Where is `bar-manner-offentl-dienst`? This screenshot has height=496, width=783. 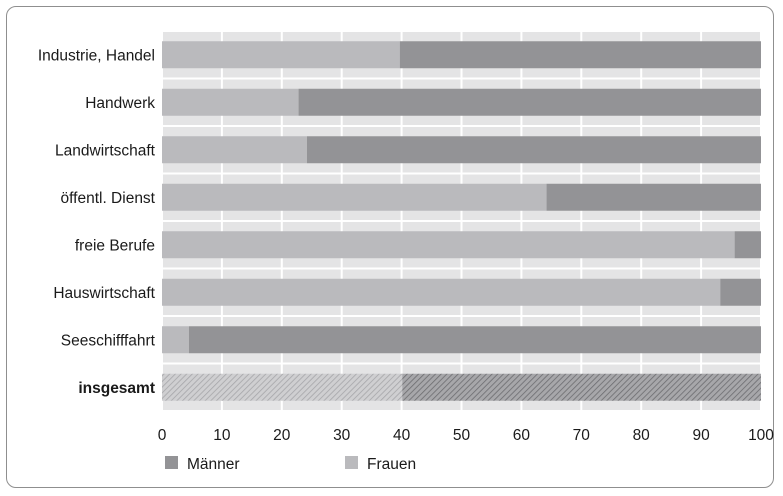 bar-manner-offentl-dienst is located at coordinates (653, 197).